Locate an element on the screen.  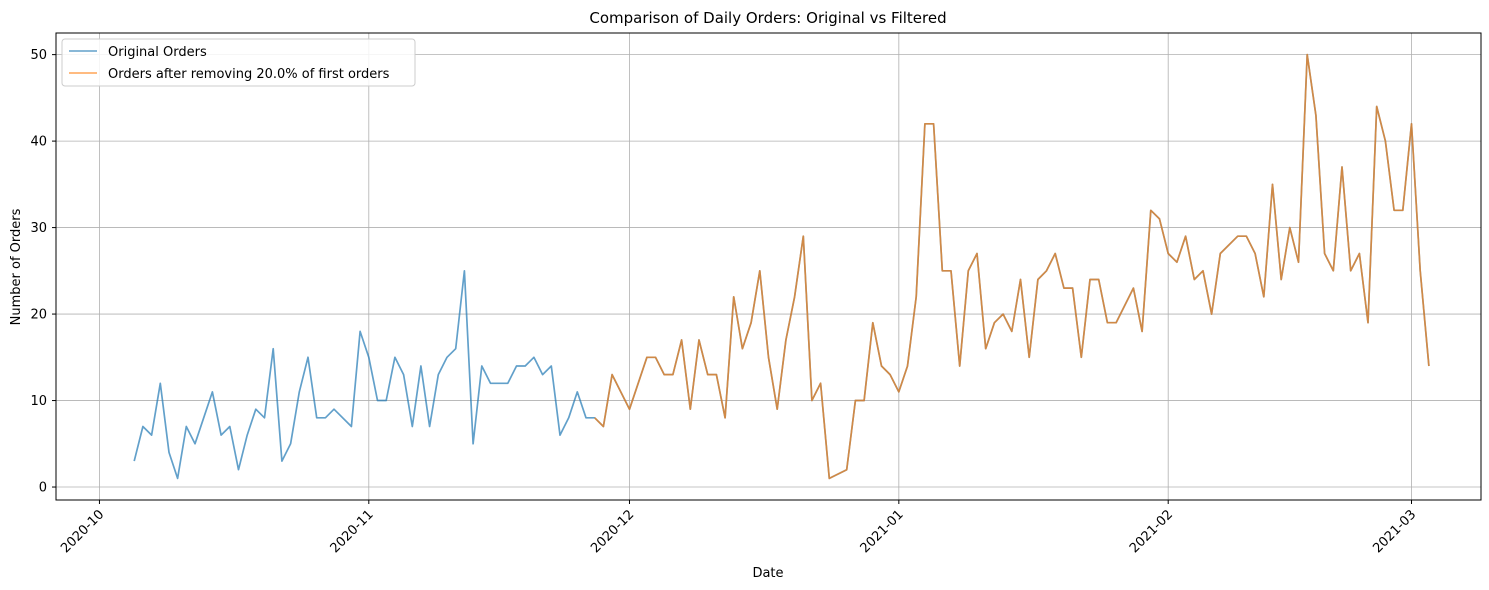
y-tick-label: 30 is located at coordinates (38, 228).